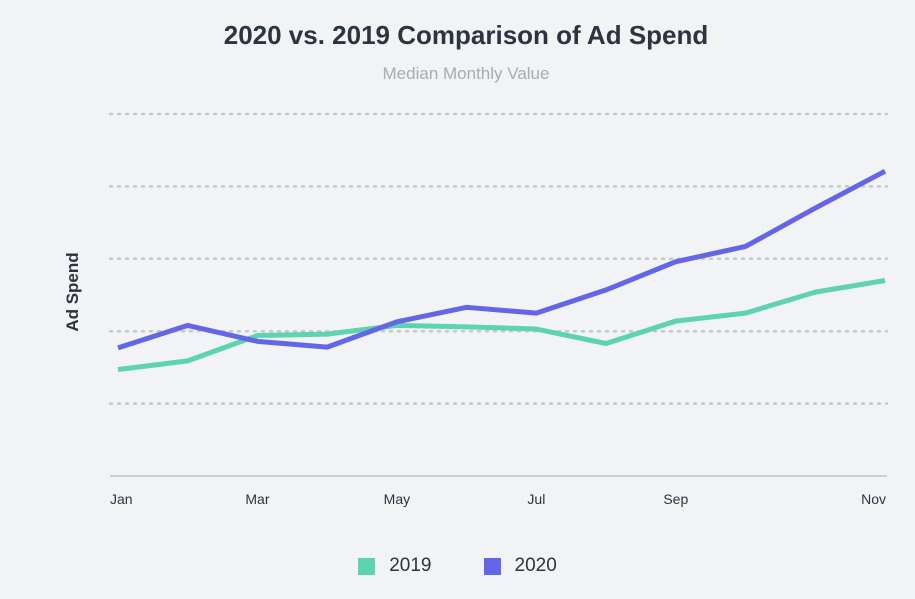 This screenshot has width=915, height=599. What do you see at coordinates (492, 566) in the screenshot?
I see `legend-swatch-2020` at bounding box center [492, 566].